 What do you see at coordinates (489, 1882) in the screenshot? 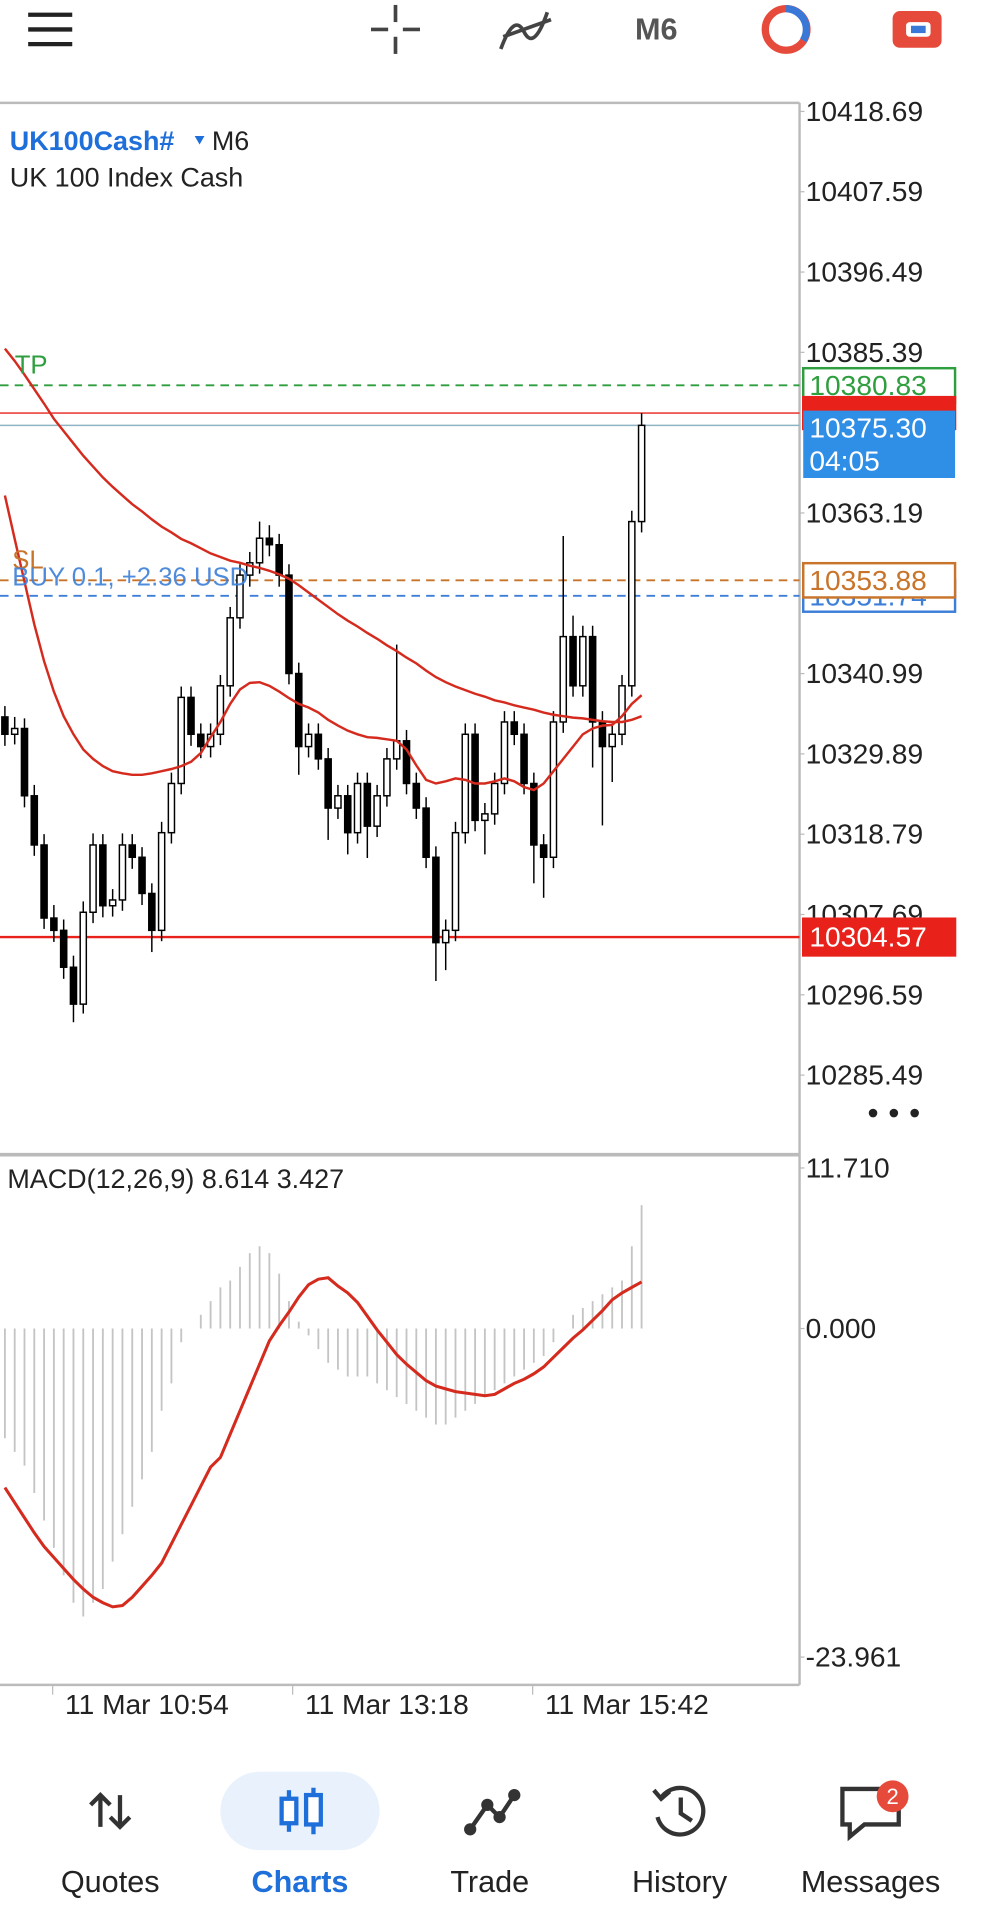
I see `nav-trade: Trade` at bounding box center [489, 1882].